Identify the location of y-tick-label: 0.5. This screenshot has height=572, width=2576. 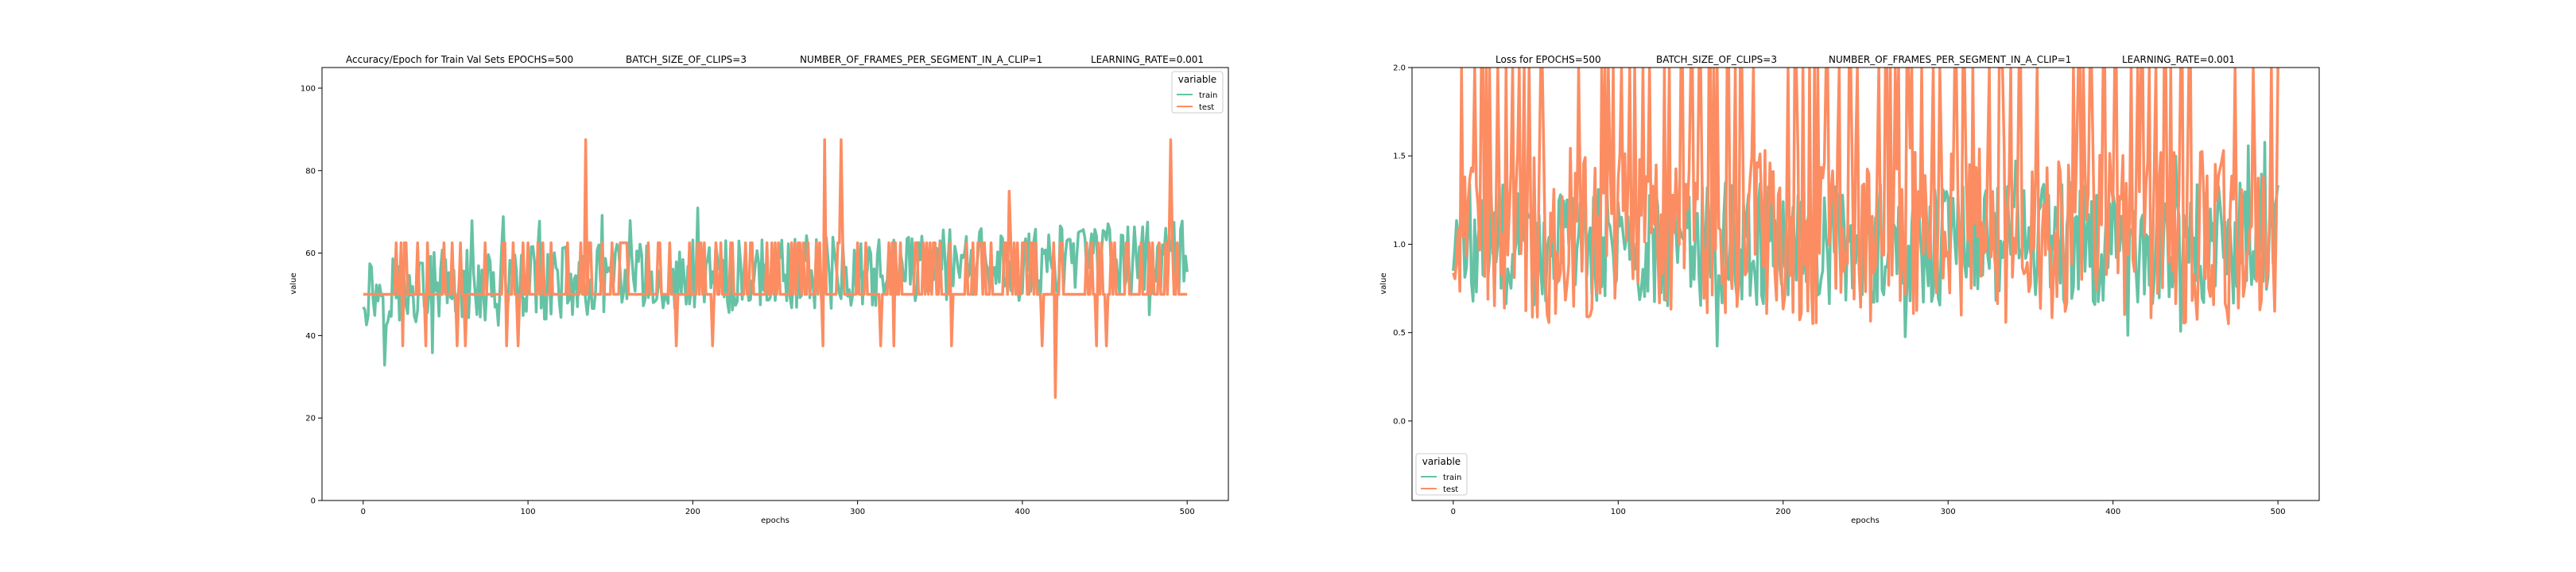
(1400, 333).